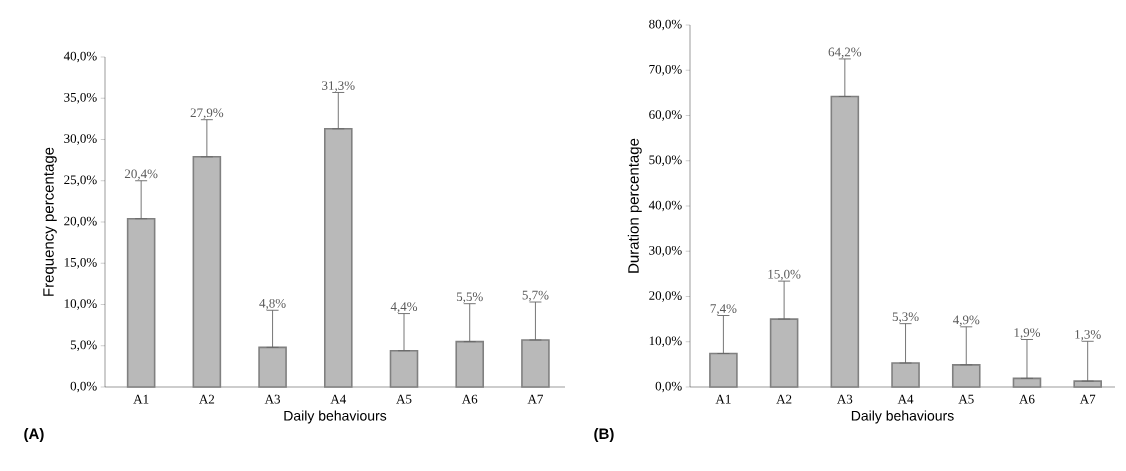  What do you see at coordinates (784, 275) in the screenshot?
I see `data-label: 15,0%` at bounding box center [784, 275].